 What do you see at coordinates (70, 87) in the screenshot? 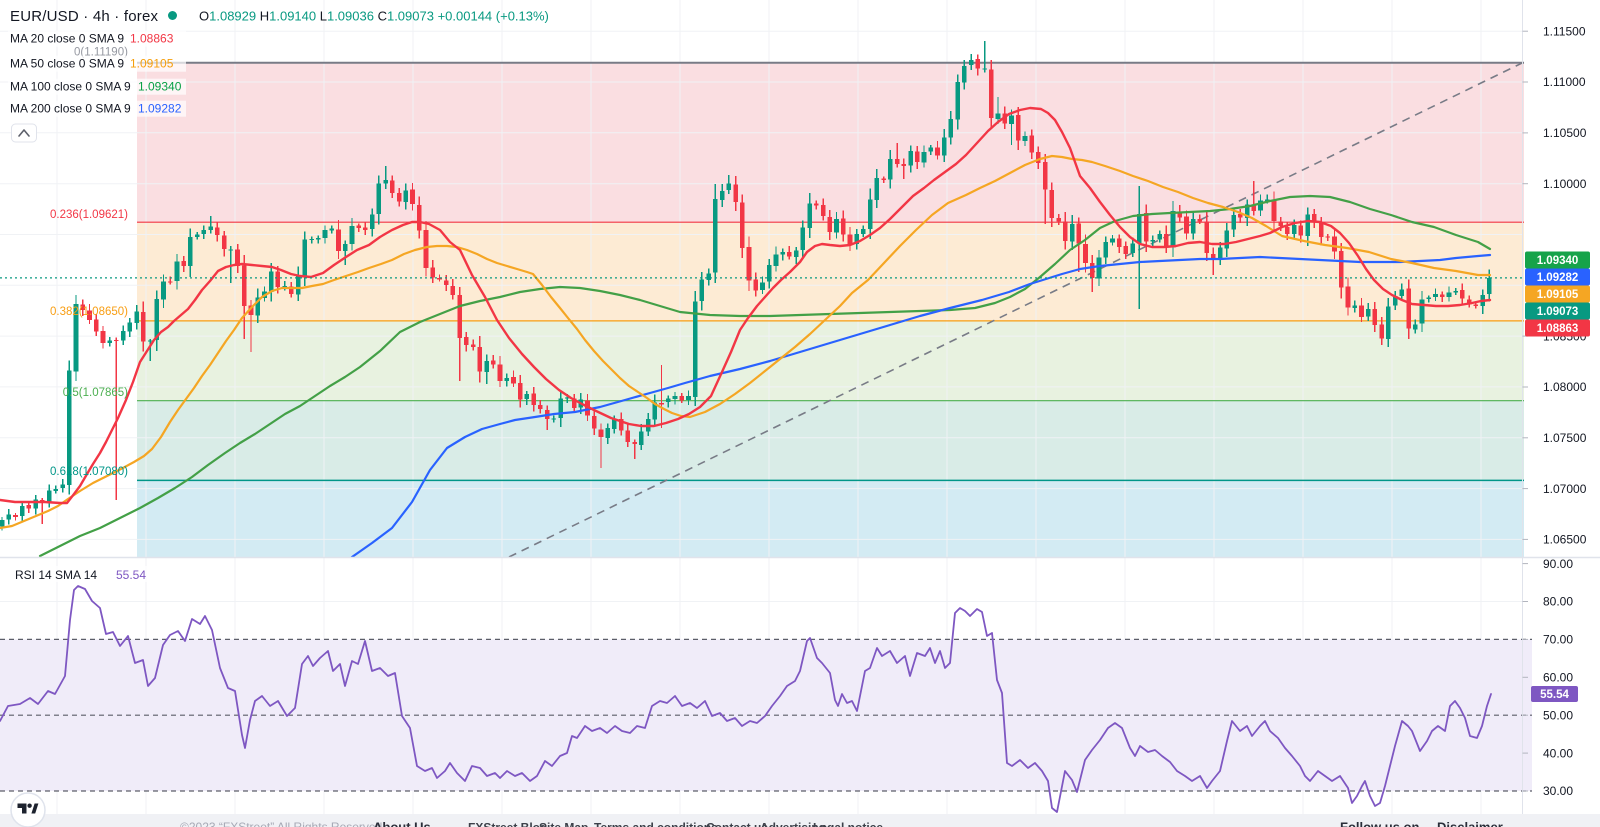
I see `svg-text: MA 100 close 0 SMA 9` at bounding box center [70, 87].